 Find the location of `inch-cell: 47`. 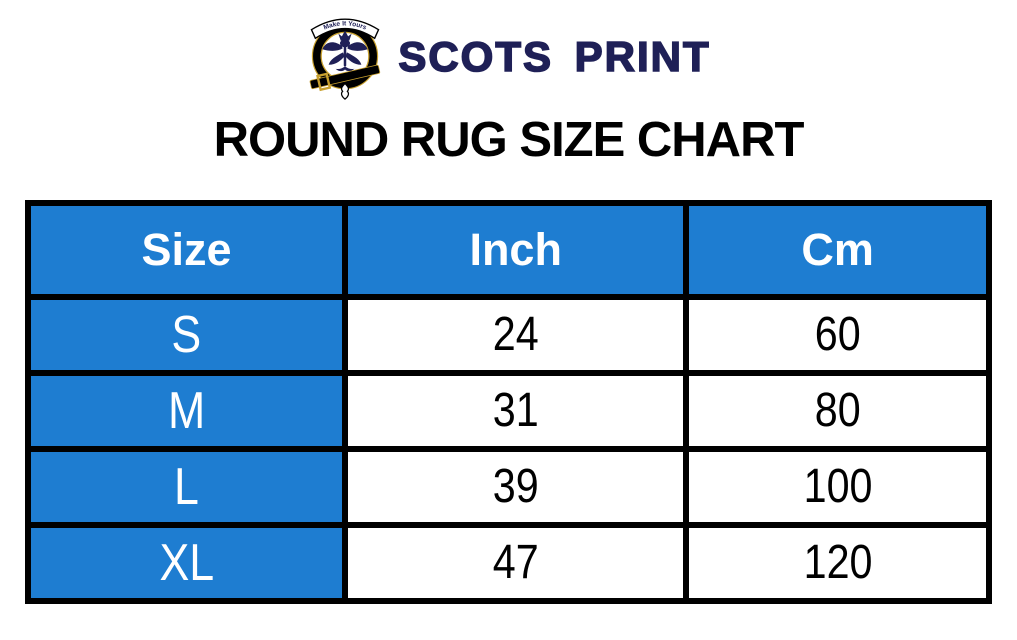

inch-cell: 47 is located at coordinates (516, 562).